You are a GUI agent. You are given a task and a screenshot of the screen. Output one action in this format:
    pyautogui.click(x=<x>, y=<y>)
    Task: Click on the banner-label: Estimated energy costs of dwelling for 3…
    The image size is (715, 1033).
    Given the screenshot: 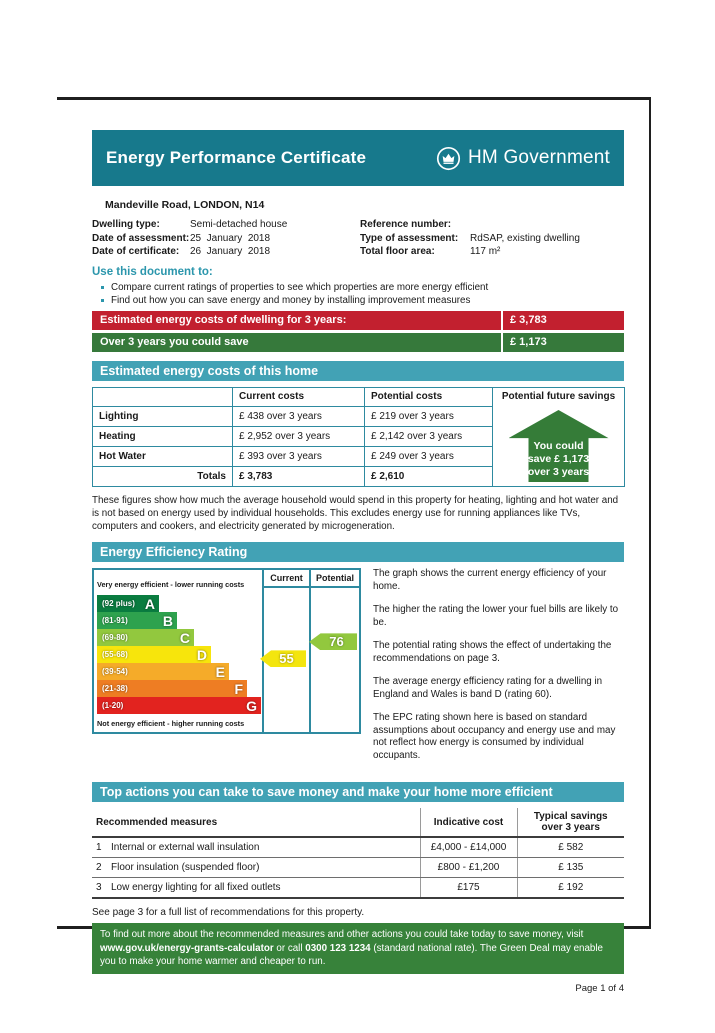 What is the action you would take?
    pyautogui.click(x=297, y=320)
    